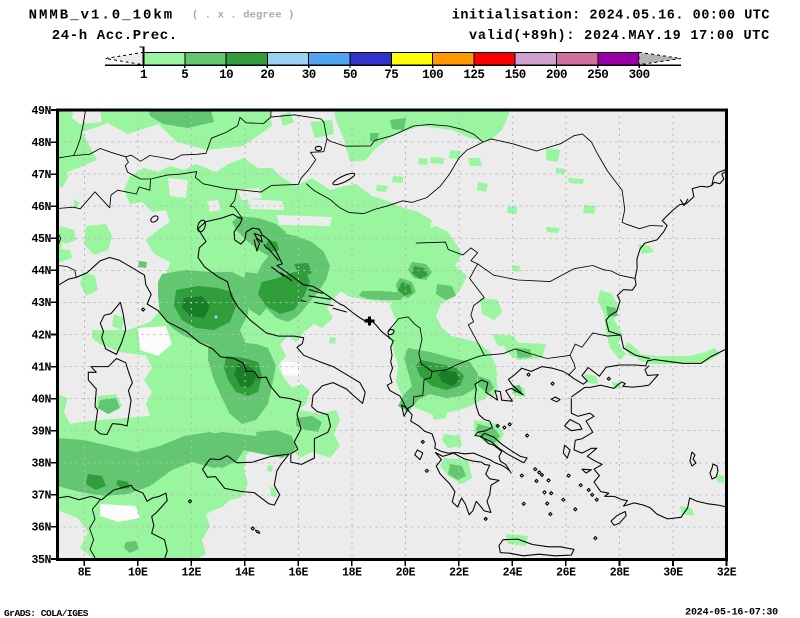  I want to click on svg-text: 38N, so click(41, 464).